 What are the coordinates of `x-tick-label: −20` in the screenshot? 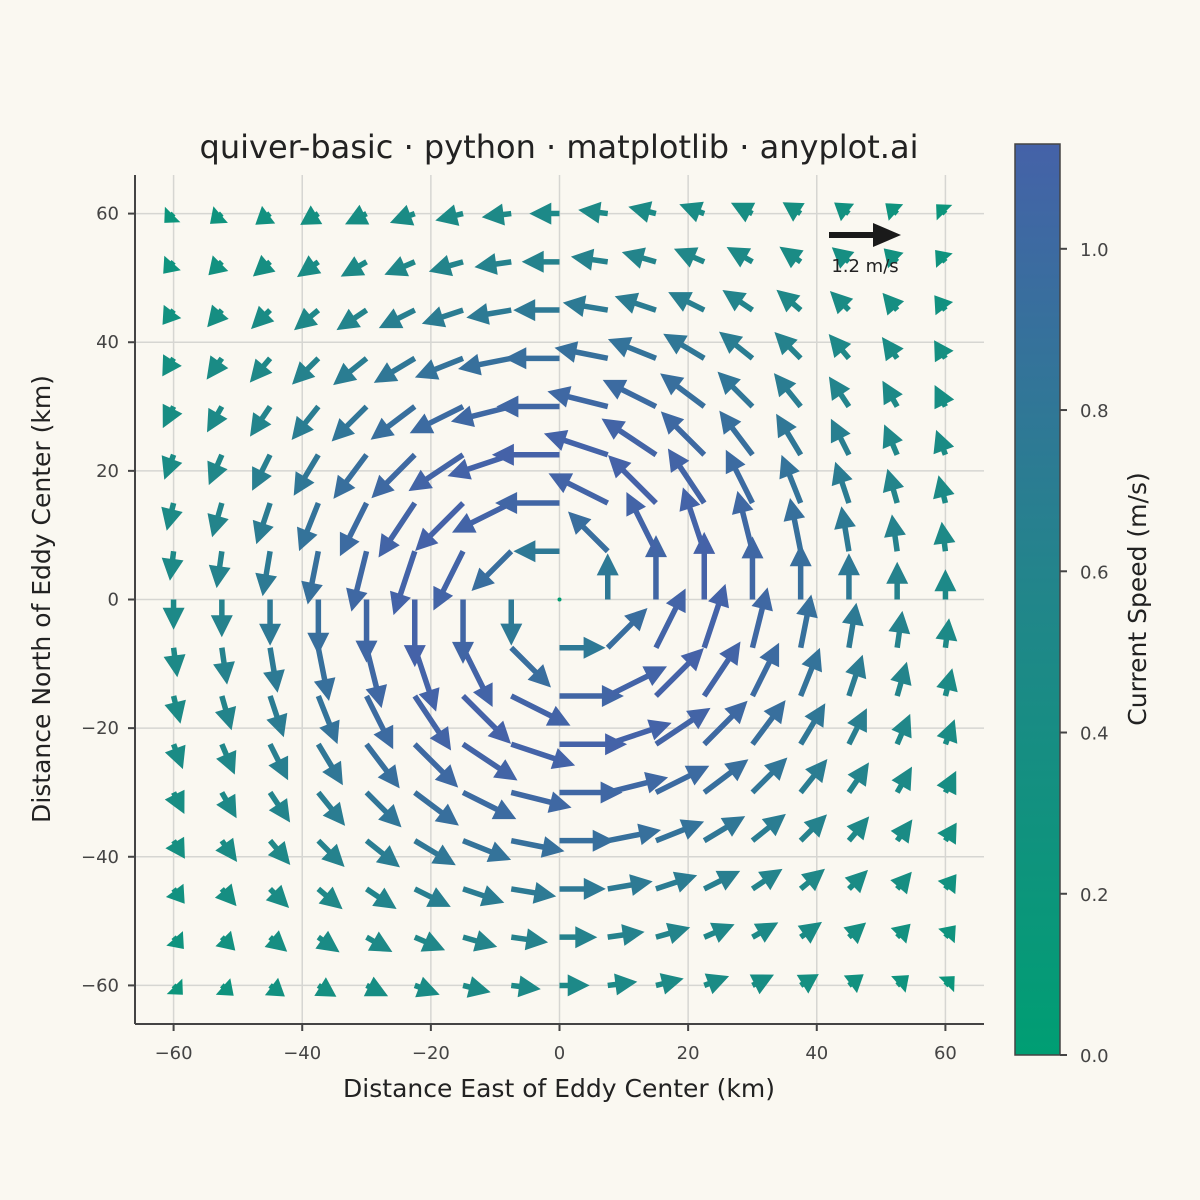 It's located at (431, 1053).